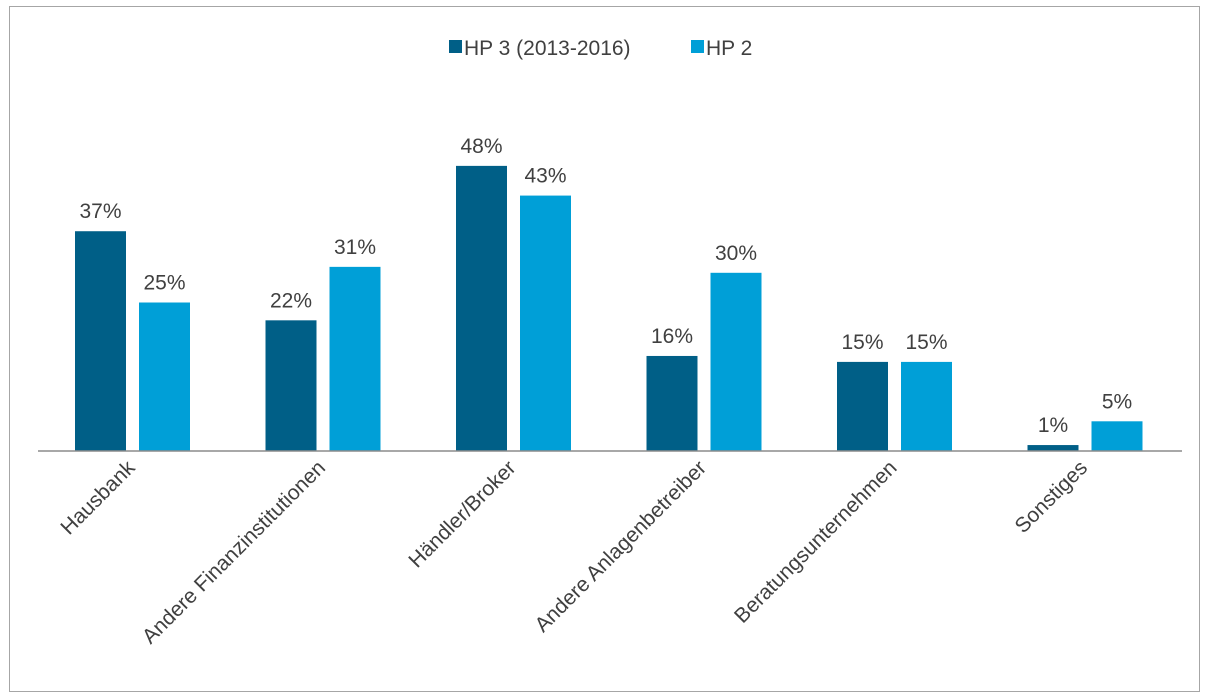  I want to click on data-label-hp2-5: 5%, so click(1117, 401).